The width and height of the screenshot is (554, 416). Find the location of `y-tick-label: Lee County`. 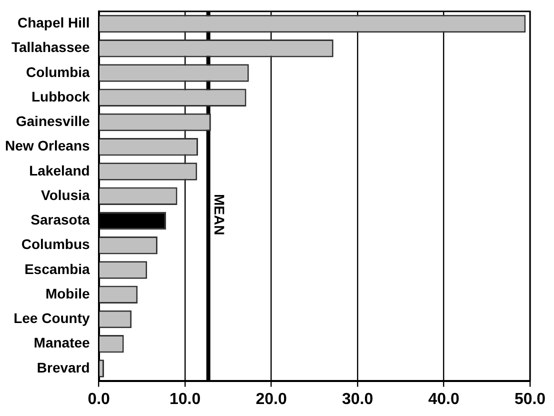

y-tick-label: Lee County is located at coordinates (52, 318).